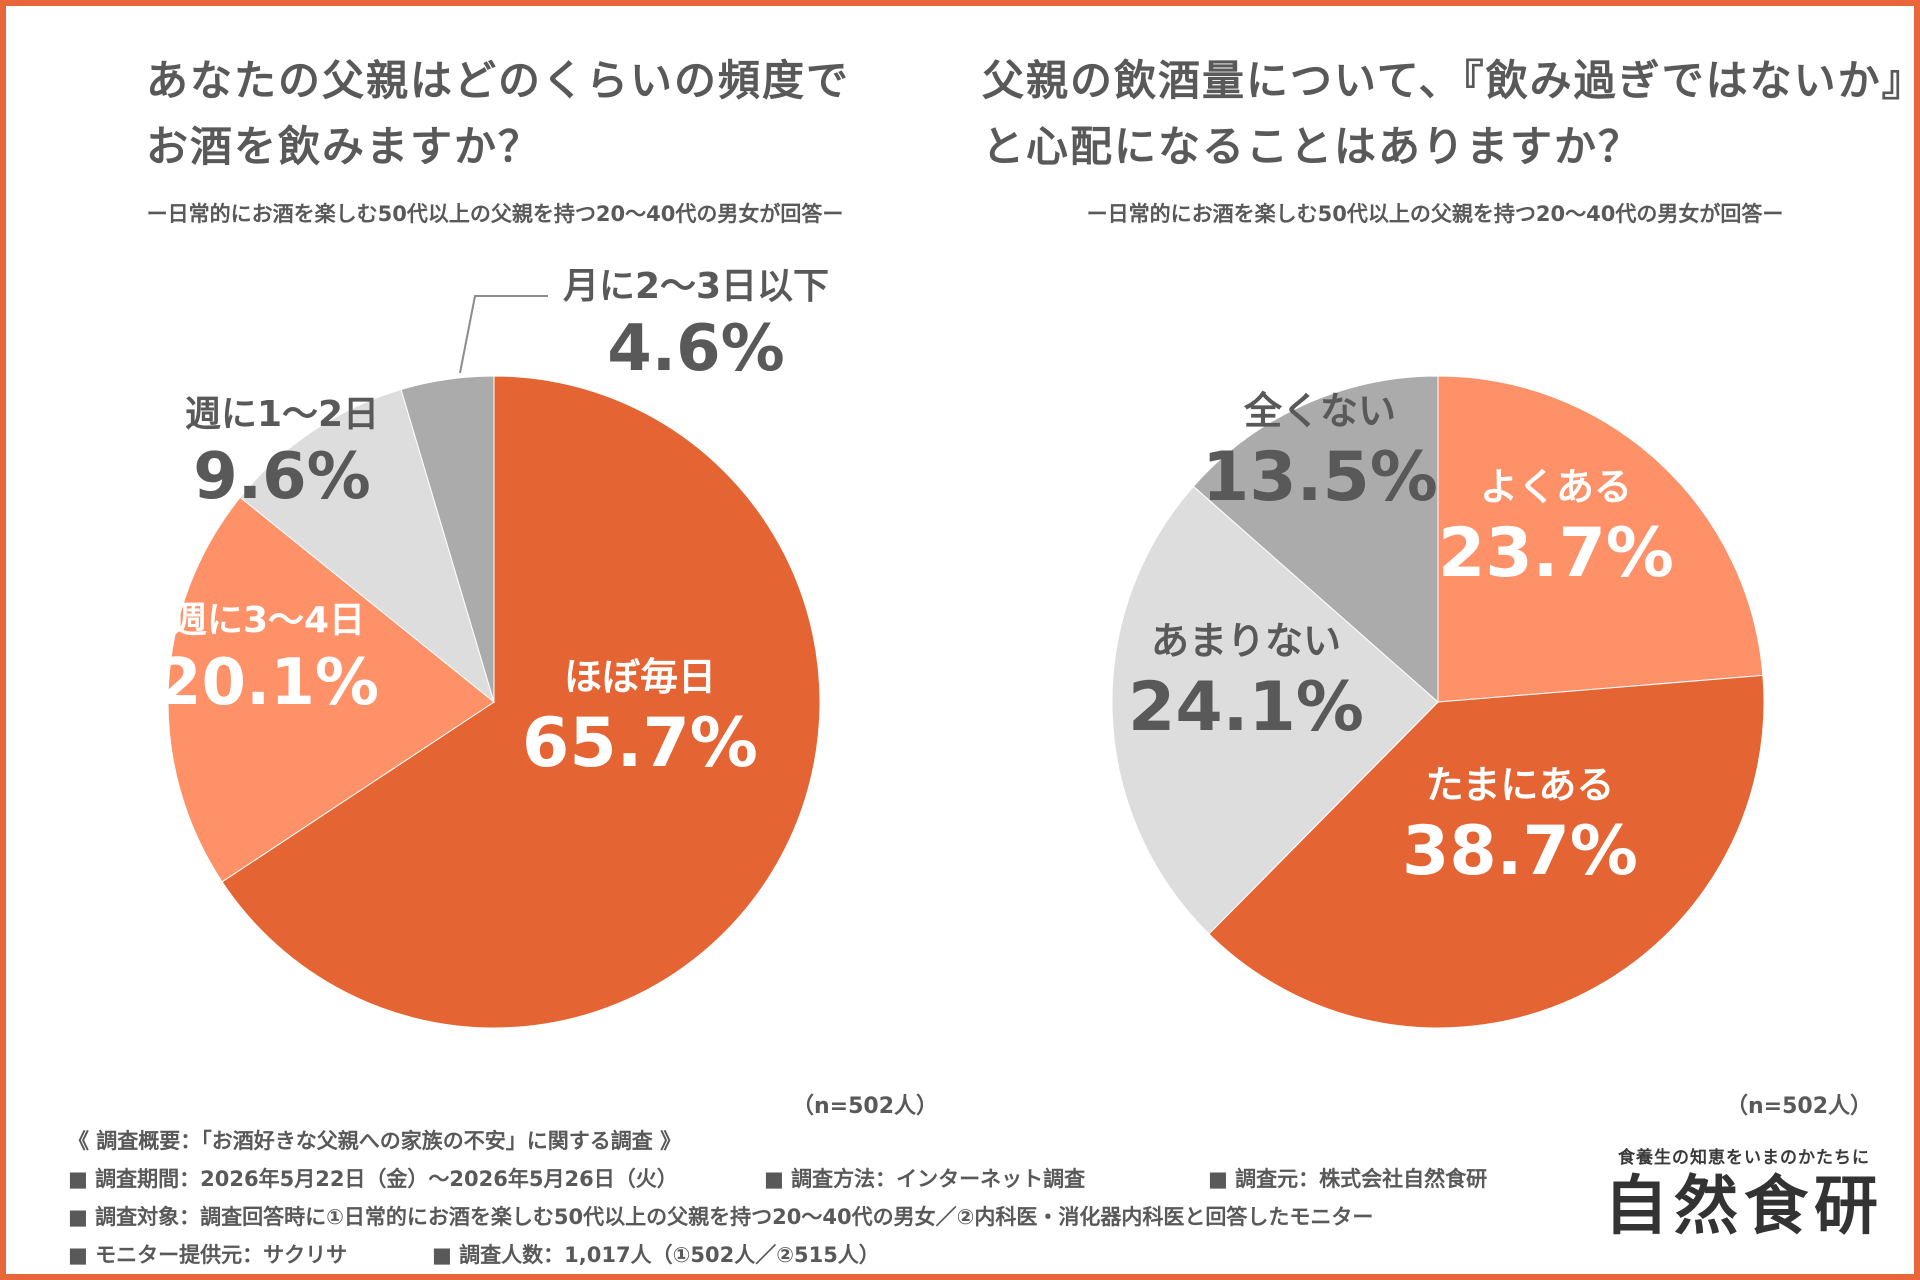 The width and height of the screenshot is (1920, 1280). Describe the element at coordinates (1799, 1106) in the screenshot. I see `right-sample-size: （n=502人）` at that location.